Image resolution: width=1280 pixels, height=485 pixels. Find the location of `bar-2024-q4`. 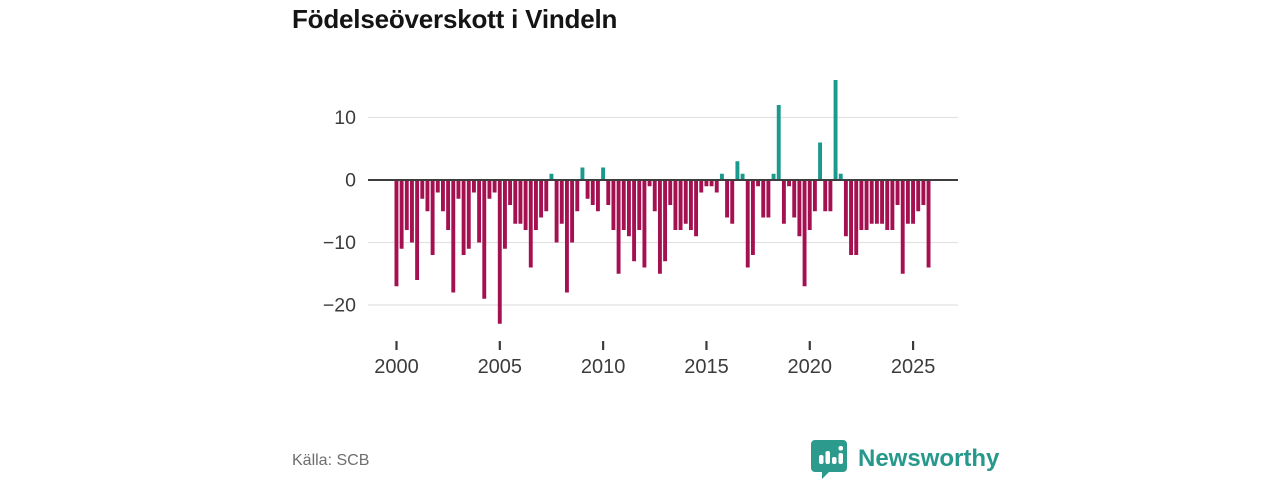

bar-2024-q4 is located at coordinates (907, 202).